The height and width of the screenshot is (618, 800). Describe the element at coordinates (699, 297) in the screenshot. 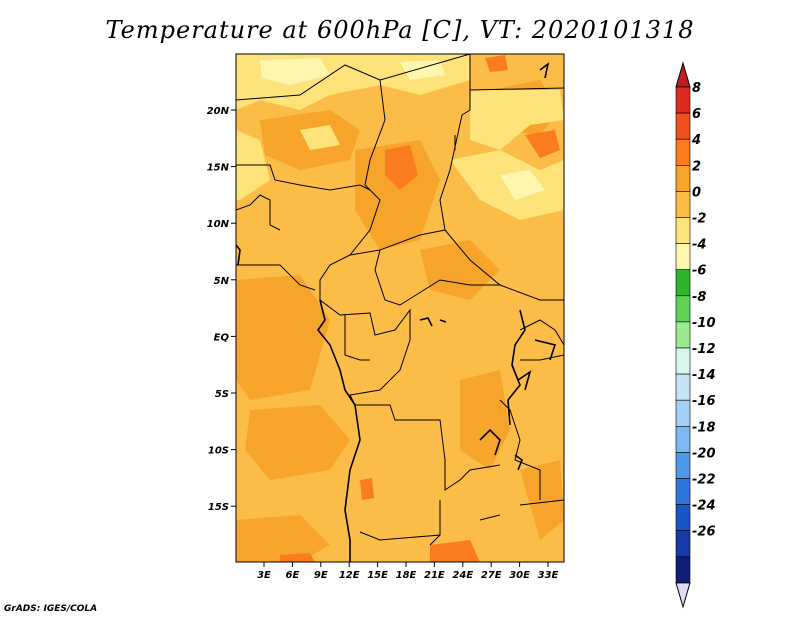

I see `colorbar-label: -8` at that location.